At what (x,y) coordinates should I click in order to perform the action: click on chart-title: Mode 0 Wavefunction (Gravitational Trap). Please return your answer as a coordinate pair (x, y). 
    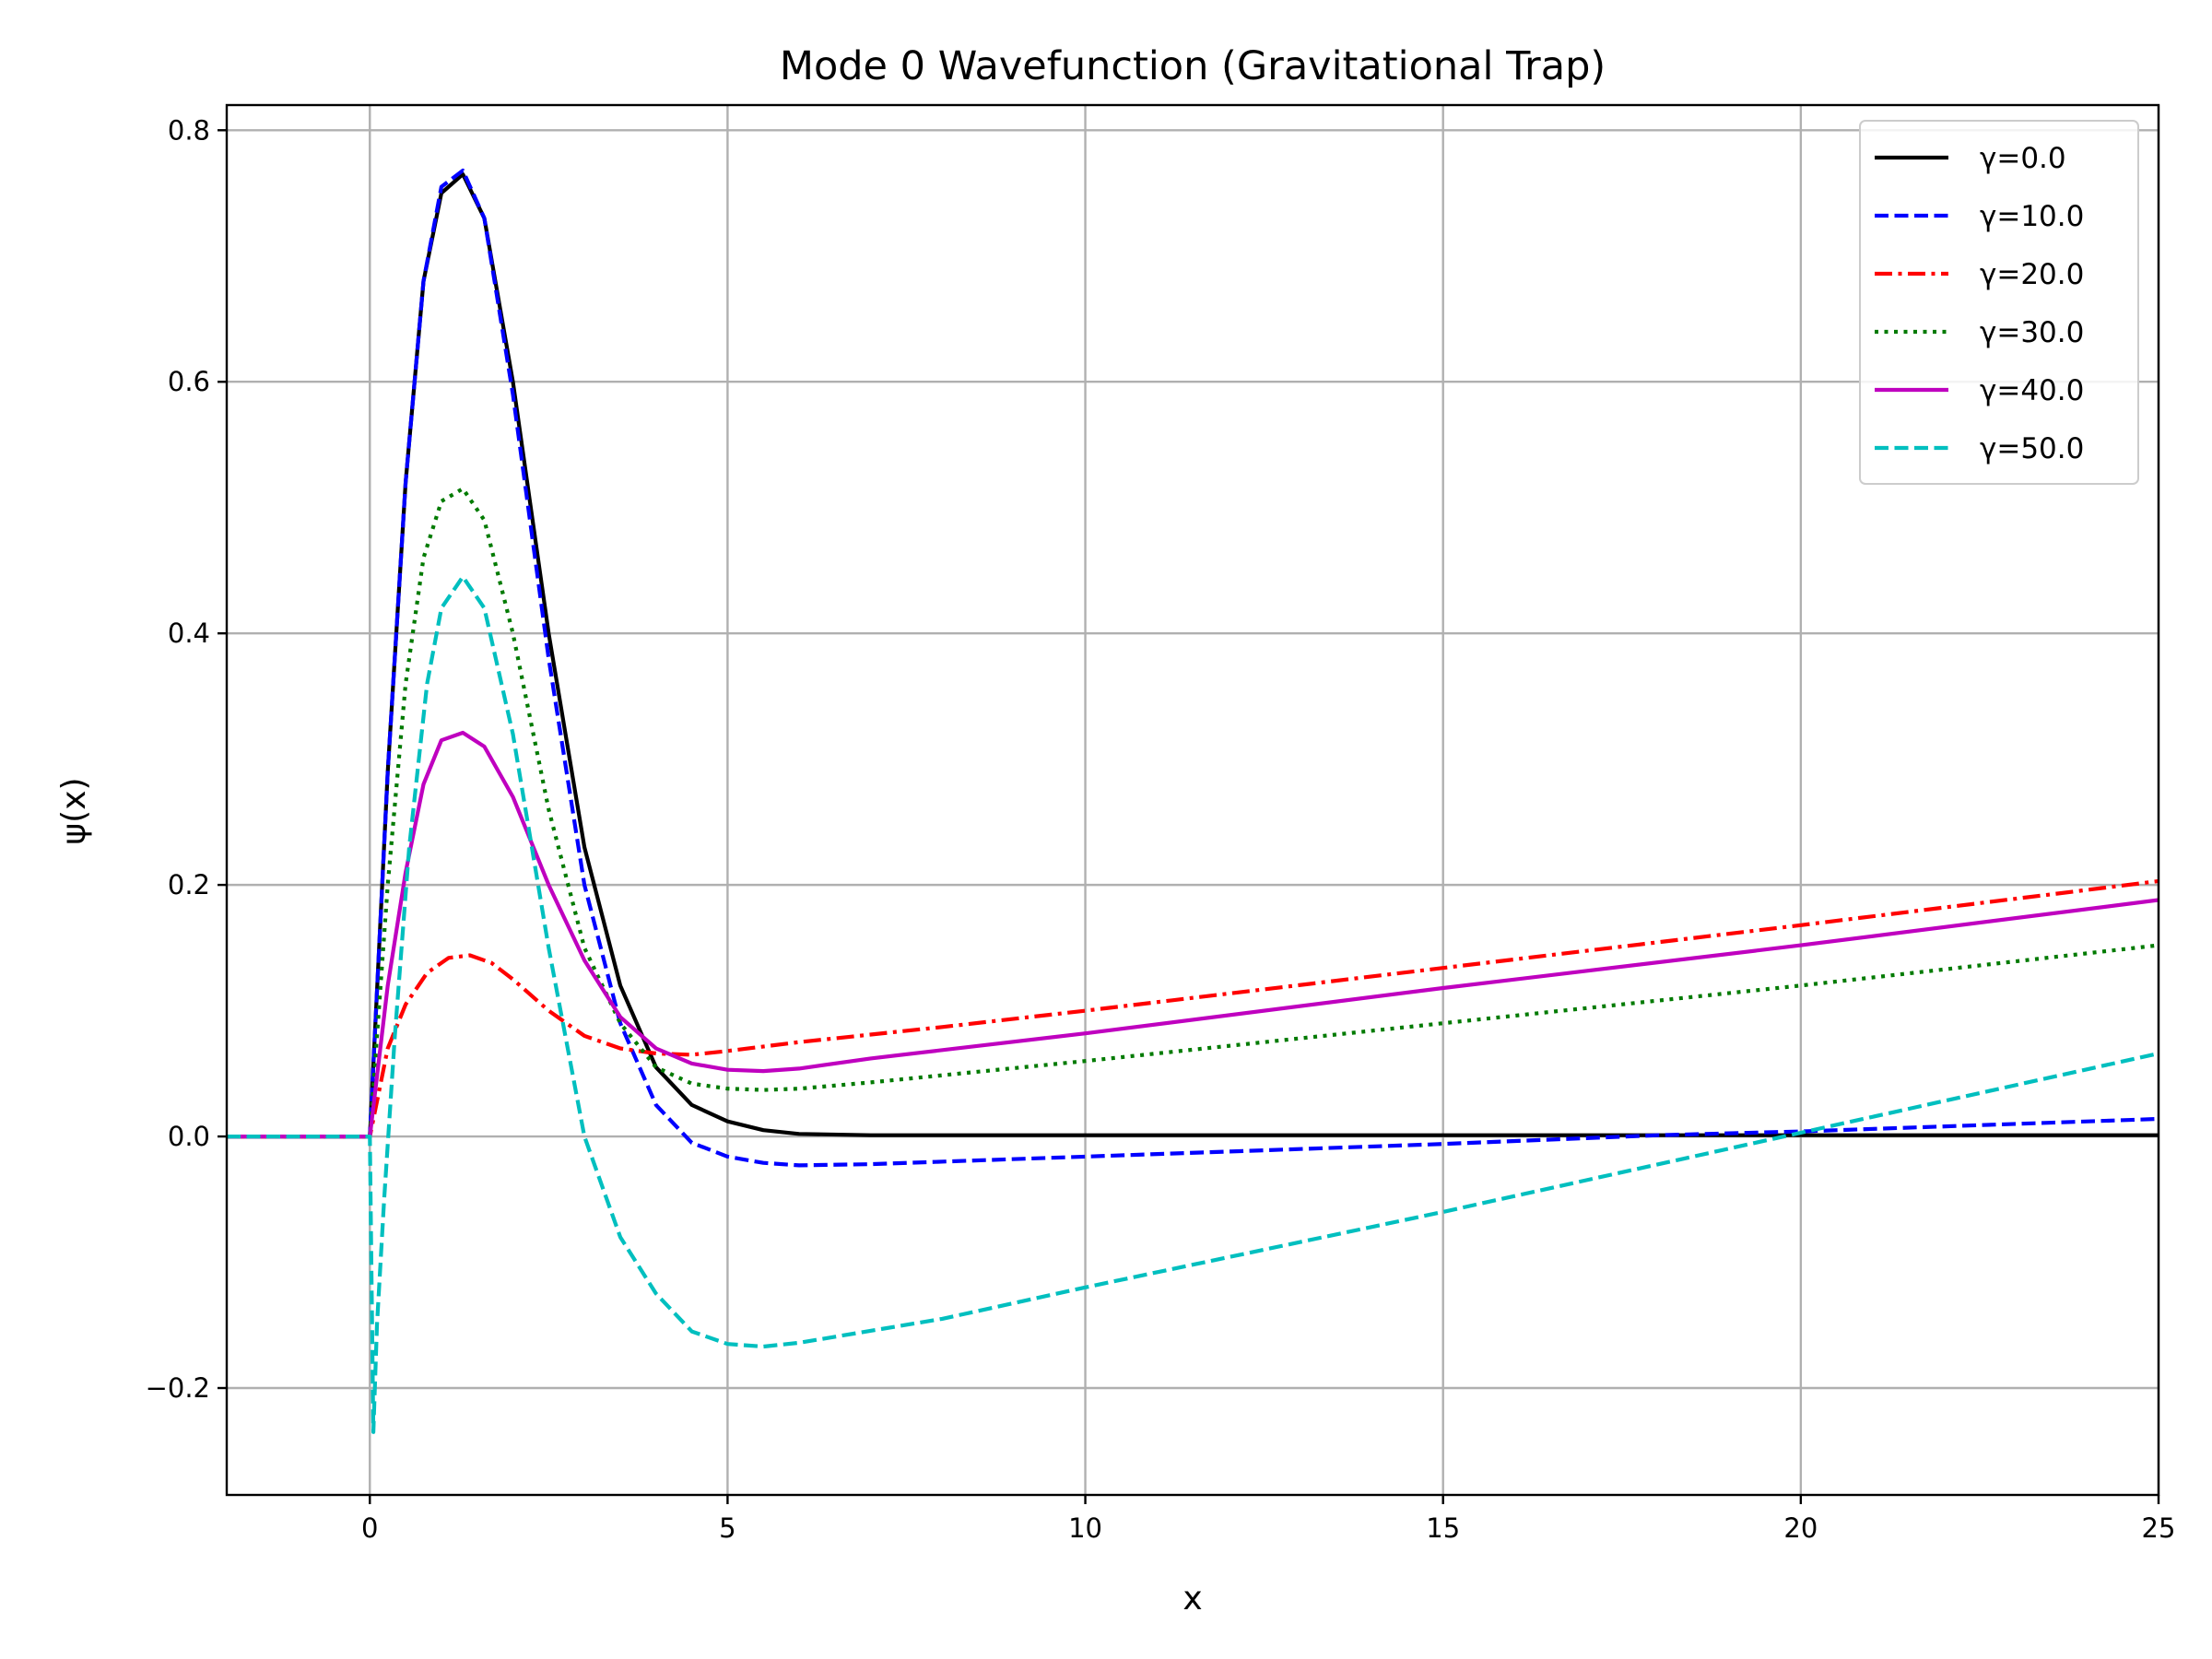
    Looking at the image, I should click on (1193, 66).